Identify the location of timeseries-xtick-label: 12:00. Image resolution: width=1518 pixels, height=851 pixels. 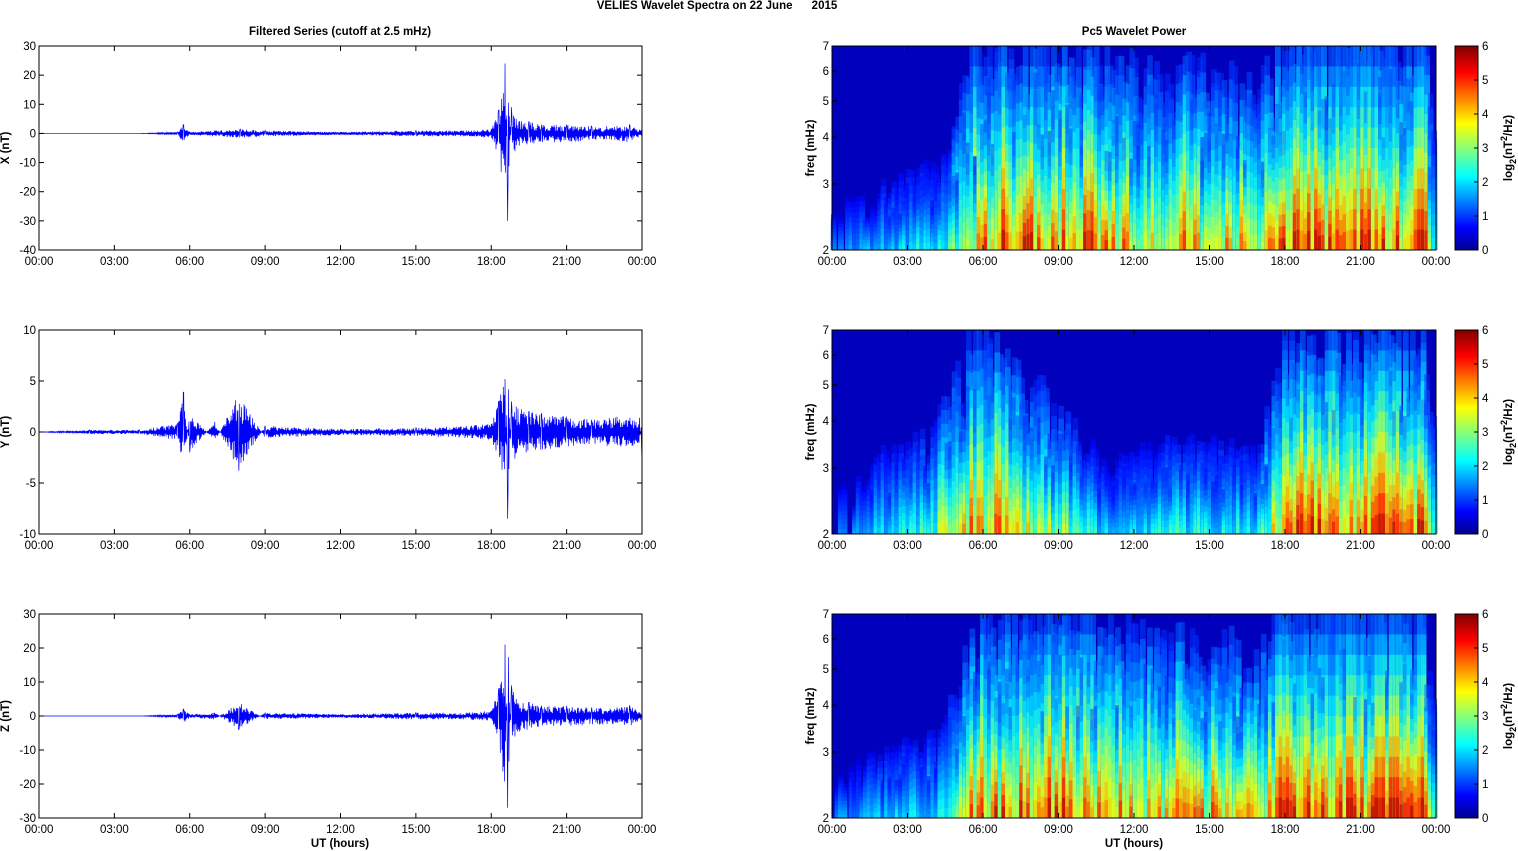
(340, 262).